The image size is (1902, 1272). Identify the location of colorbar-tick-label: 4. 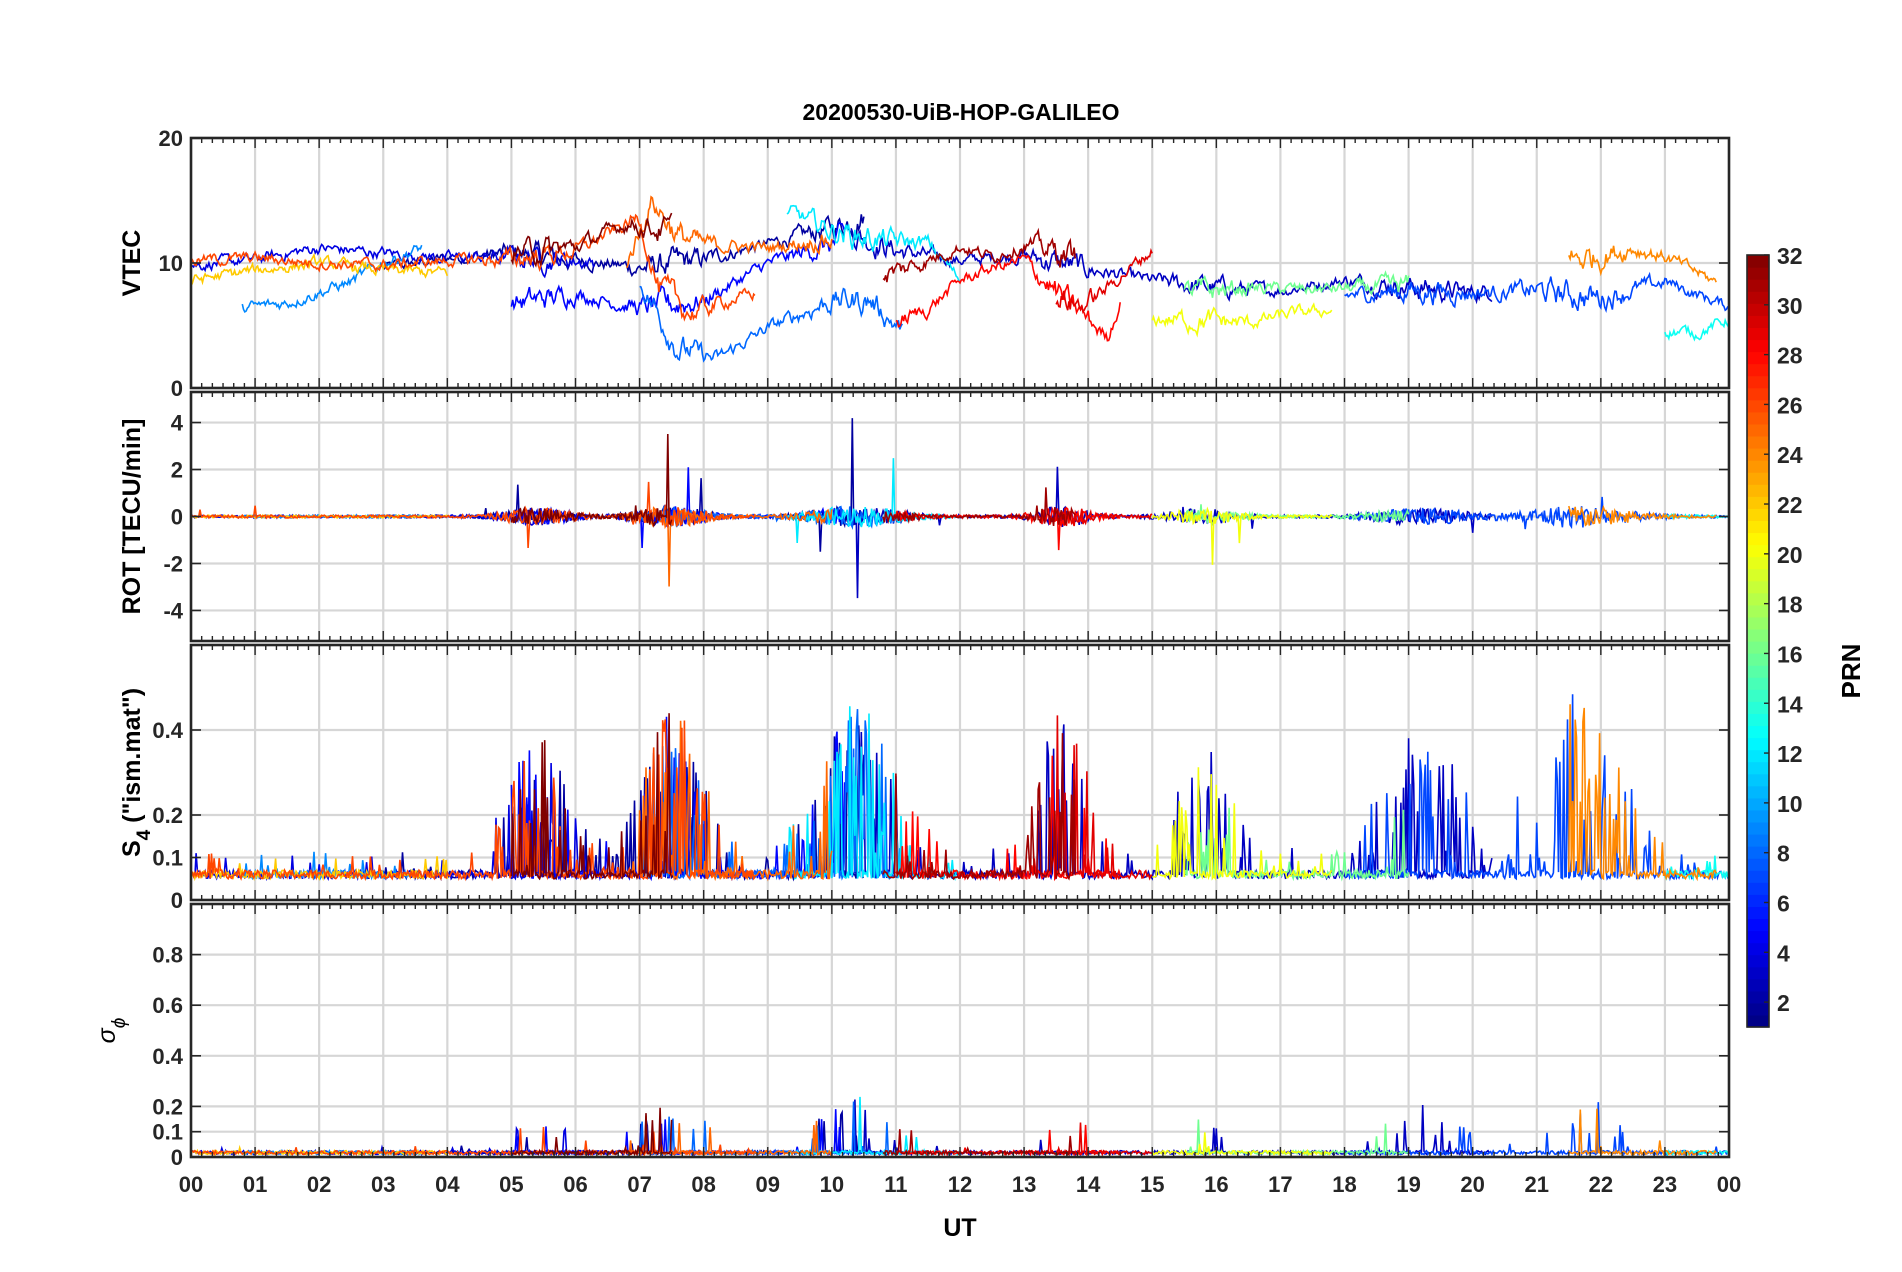
(1783, 953).